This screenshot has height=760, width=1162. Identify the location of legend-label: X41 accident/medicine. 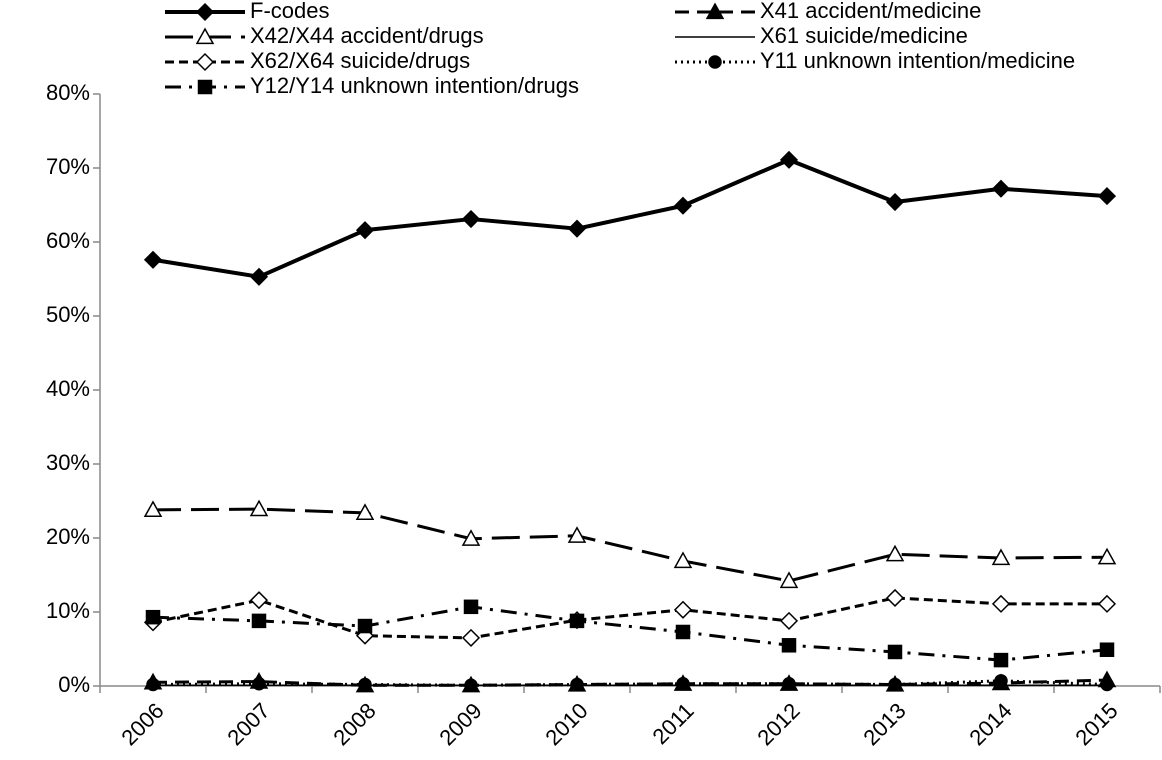
(870, 11).